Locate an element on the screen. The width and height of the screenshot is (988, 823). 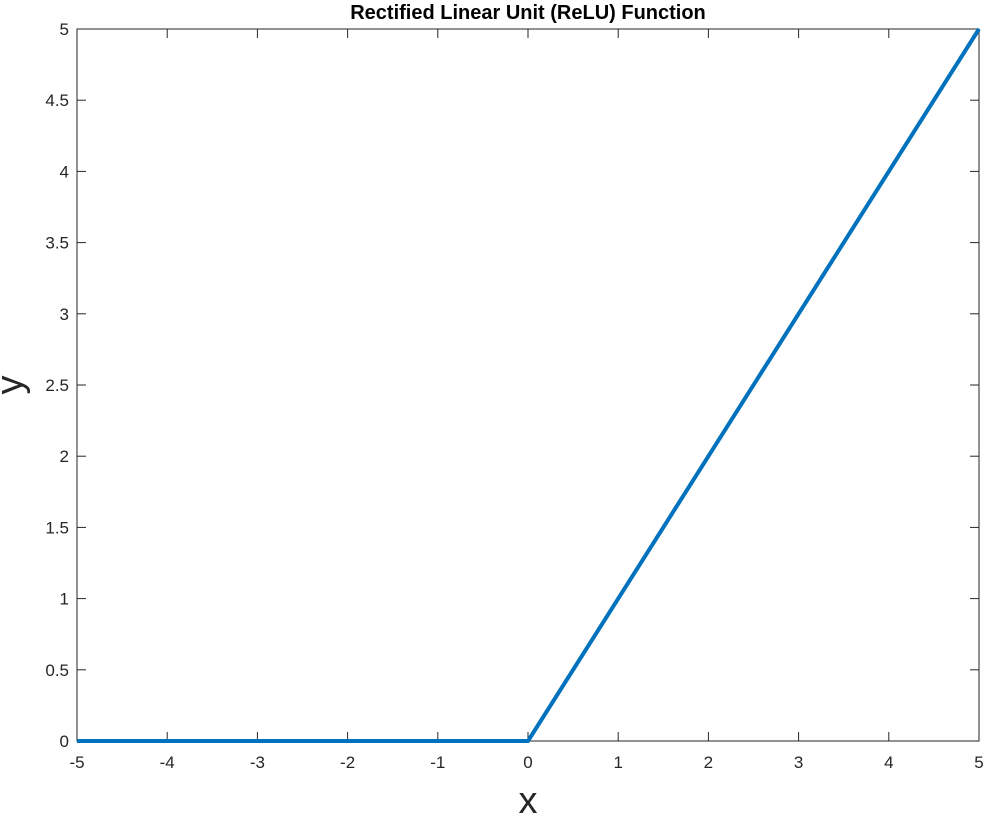
y-tick-label: 1.5 is located at coordinates (57, 527).